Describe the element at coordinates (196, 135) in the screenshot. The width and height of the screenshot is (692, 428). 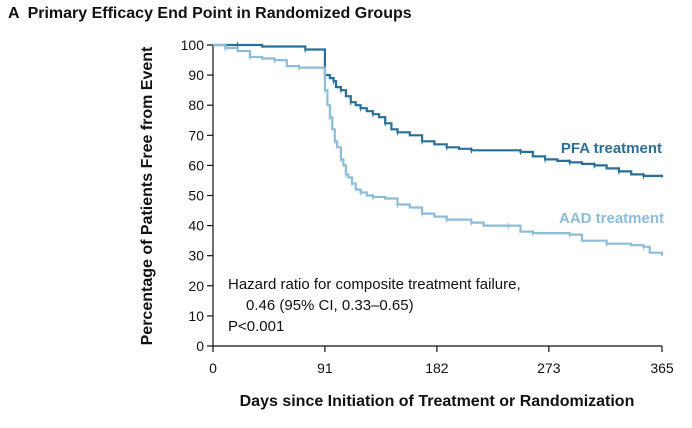
I see `y-tick-label: 70` at that location.